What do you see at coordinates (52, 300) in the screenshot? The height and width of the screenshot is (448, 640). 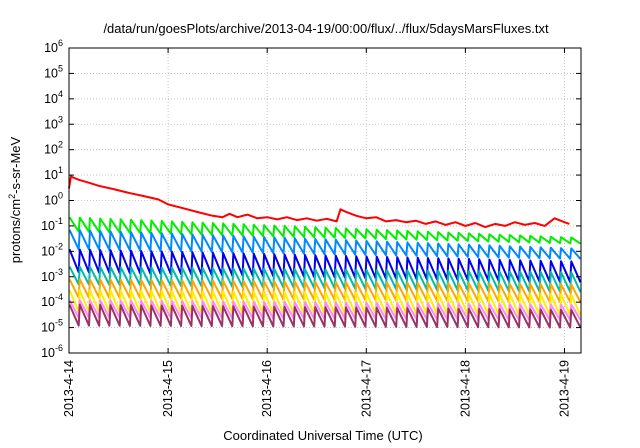 I see `y-tick-label: 10⁻⁴` at bounding box center [52, 300].